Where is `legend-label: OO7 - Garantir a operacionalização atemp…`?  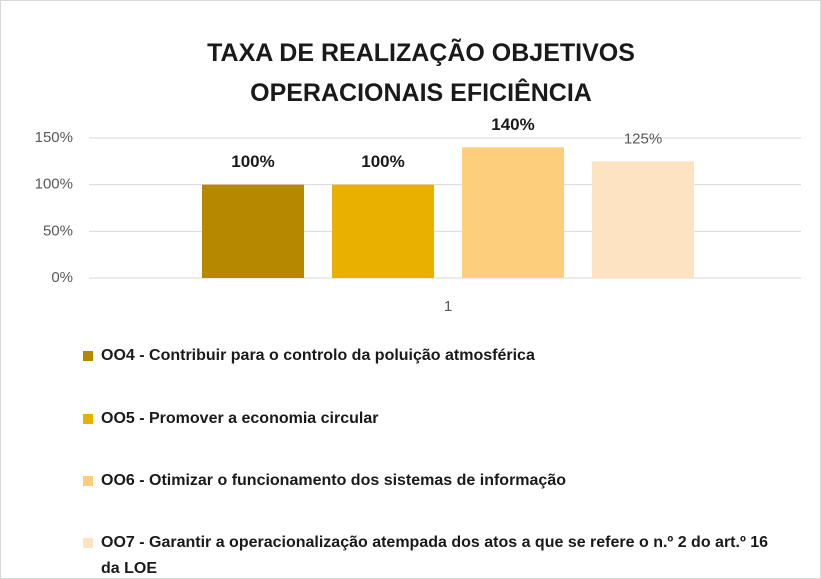
legend-label: OO7 - Garantir a operacionalização atemp… is located at coordinates (435, 555).